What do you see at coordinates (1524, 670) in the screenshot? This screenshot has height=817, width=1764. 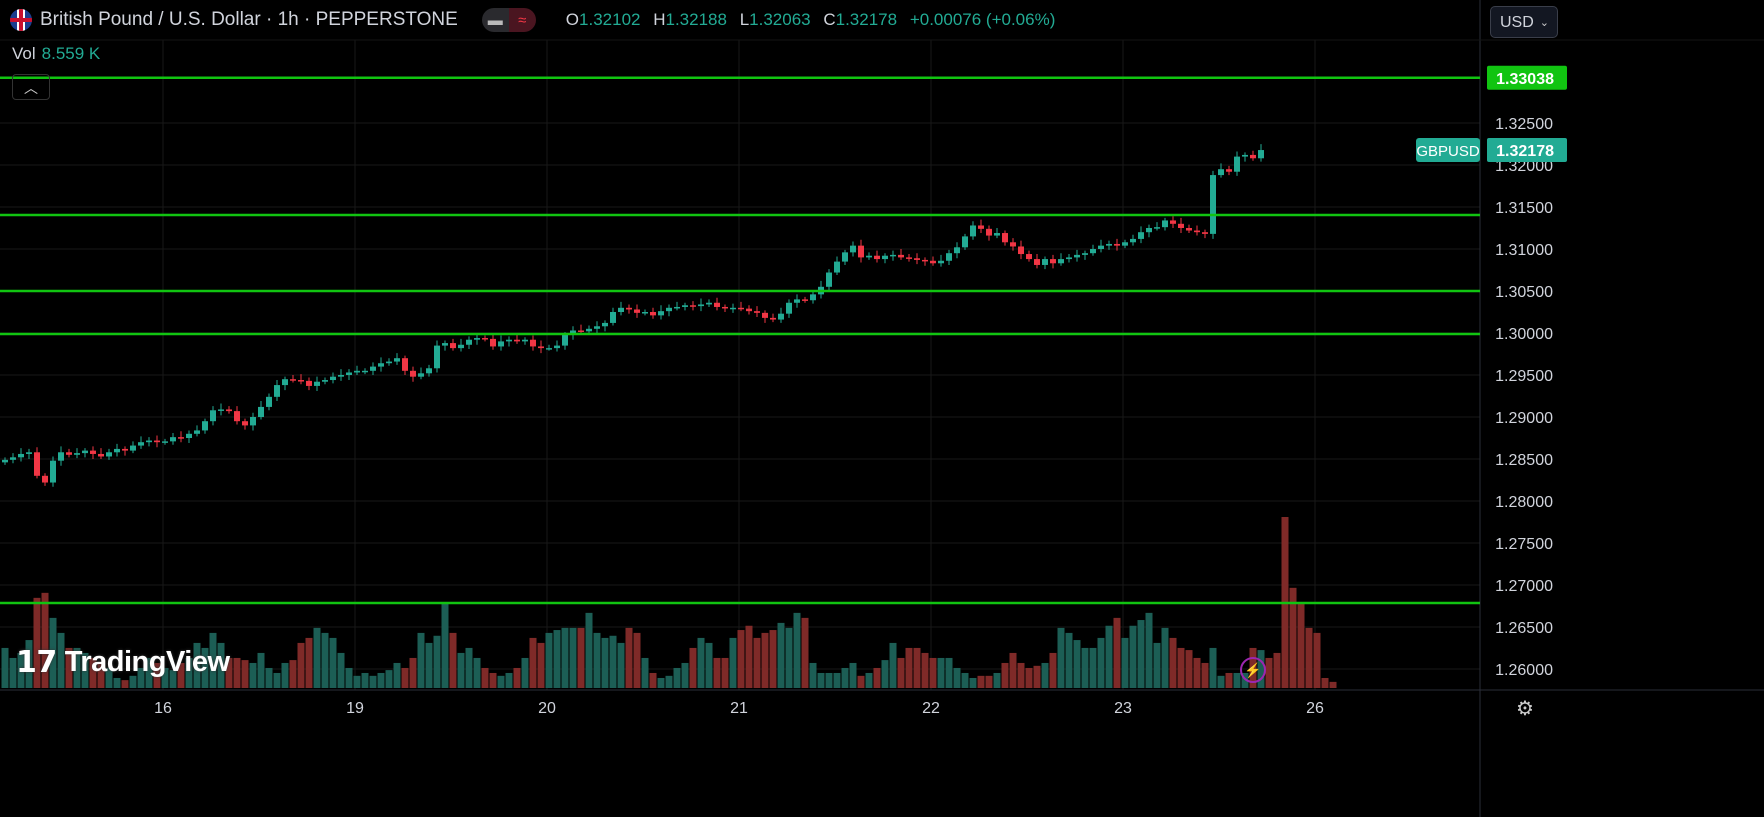 I see `price-tick-label: 1.26000` at bounding box center [1524, 670].